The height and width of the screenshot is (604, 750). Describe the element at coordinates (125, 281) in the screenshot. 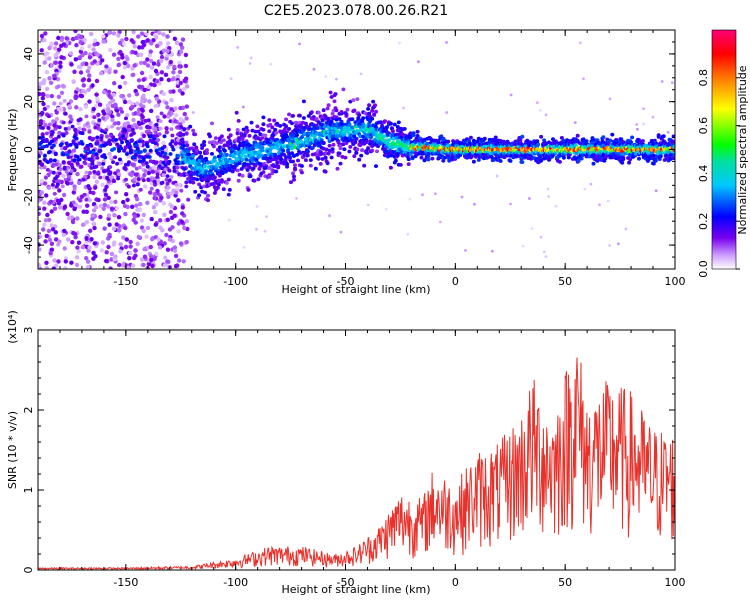

I see `tick-label: -150` at that location.